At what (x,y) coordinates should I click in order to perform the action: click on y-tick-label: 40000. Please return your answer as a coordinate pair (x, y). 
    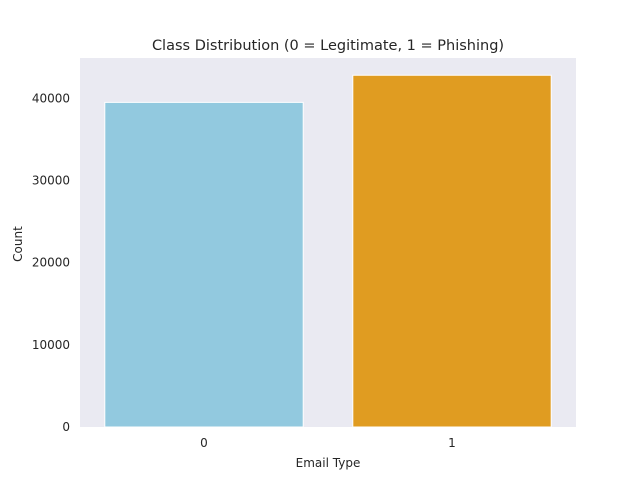
    Looking at the image, I should click on (51, 98).